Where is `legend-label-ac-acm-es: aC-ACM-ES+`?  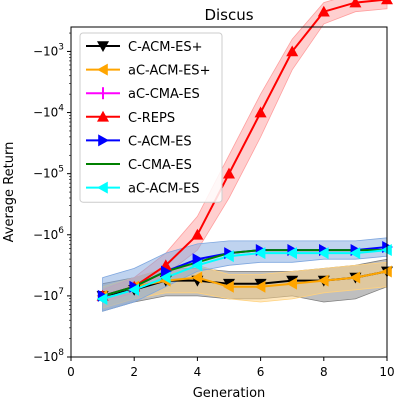
legend-label-ac-acm-es: aC-ACM-ES+ is located at coordinates (169, 71).